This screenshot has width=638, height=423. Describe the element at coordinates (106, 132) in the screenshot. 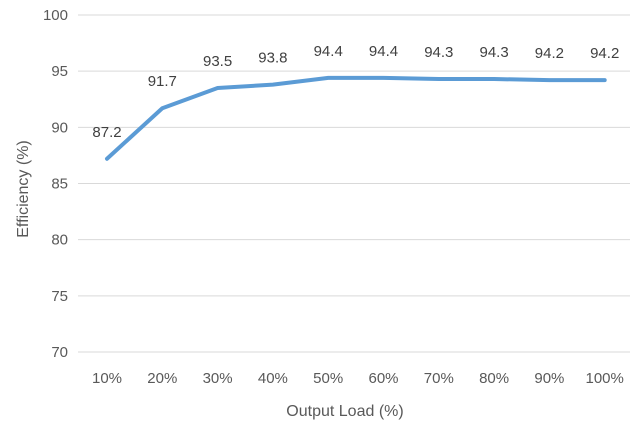

I see `data-label: 87.2` at that location.